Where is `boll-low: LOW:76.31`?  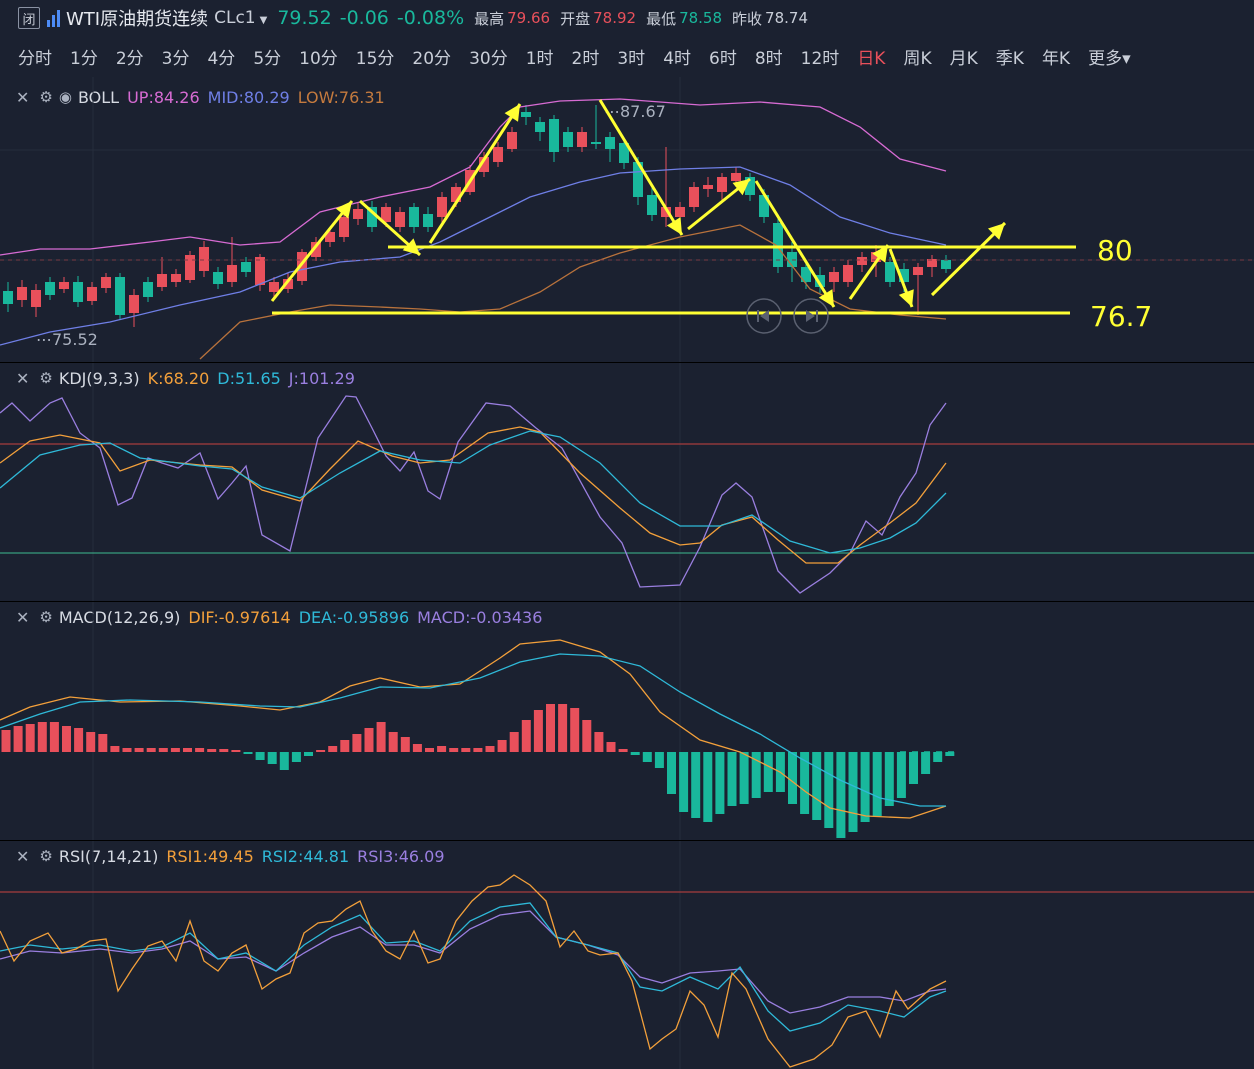
boll-low: LOW:76.31 is located at coordinates (341, 97).